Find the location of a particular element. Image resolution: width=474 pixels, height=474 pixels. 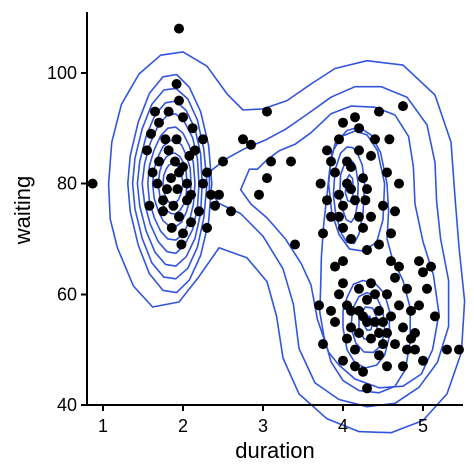

x-tick-label: 5 is located at coordinates (423, 426).